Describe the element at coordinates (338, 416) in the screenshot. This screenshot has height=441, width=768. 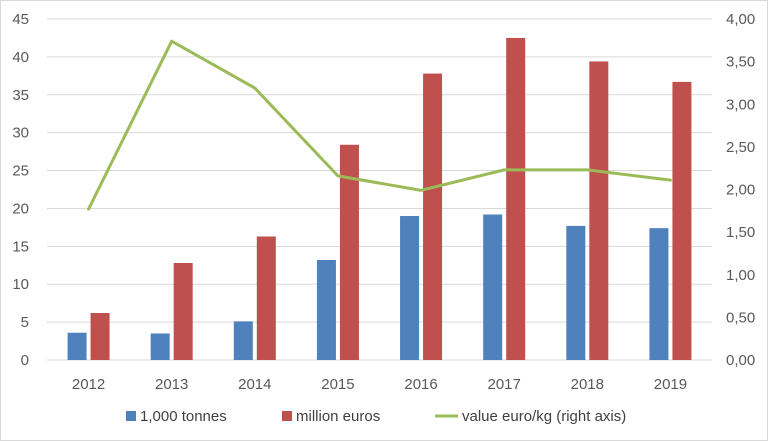
I see `legend-label: million euros` at that location.